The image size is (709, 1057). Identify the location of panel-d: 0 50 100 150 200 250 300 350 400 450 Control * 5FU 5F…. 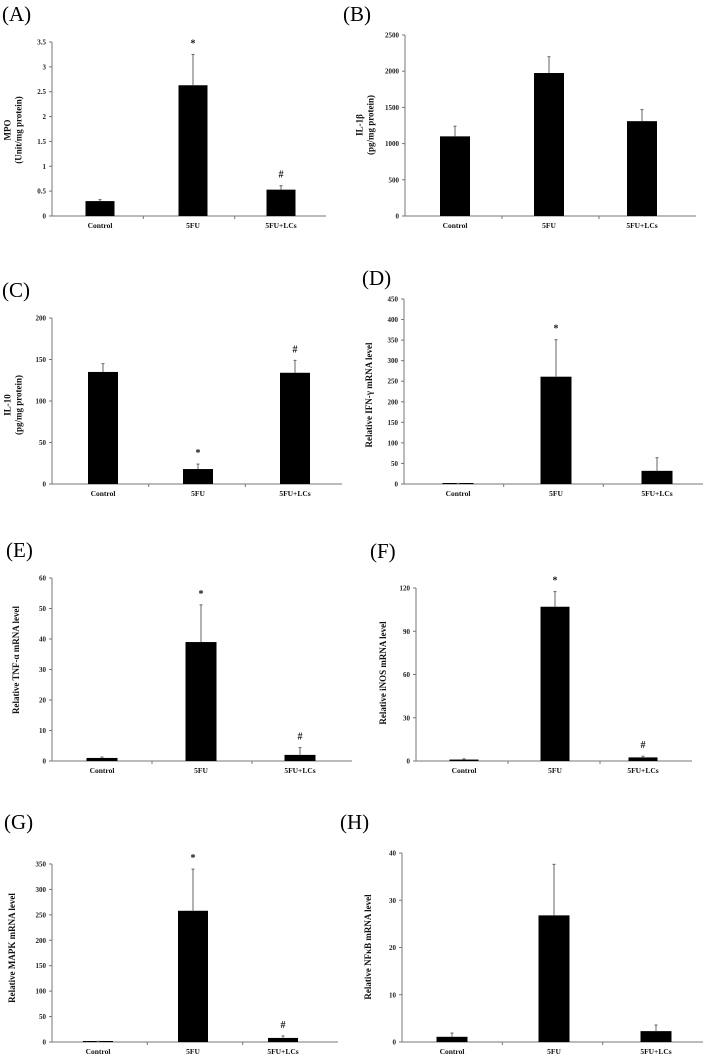
(533, 397).